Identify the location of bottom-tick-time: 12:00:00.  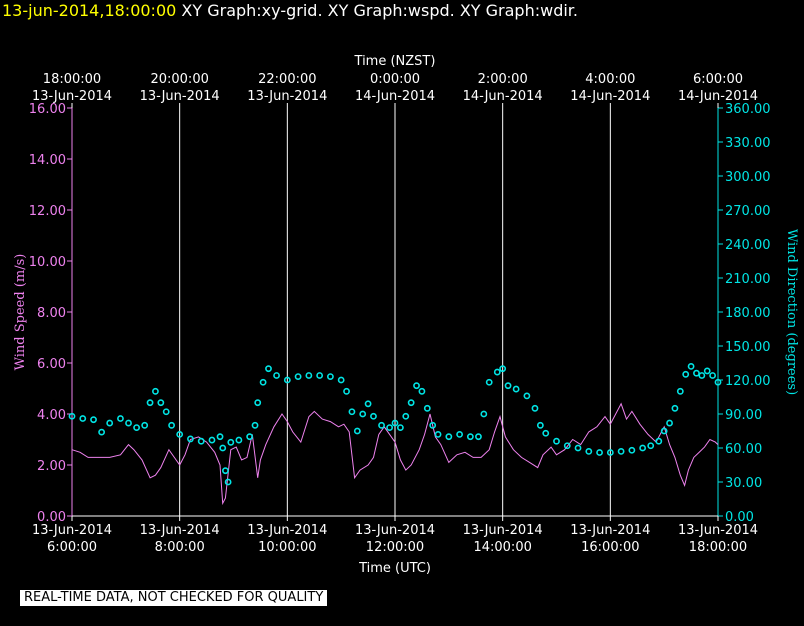
(395, 547).